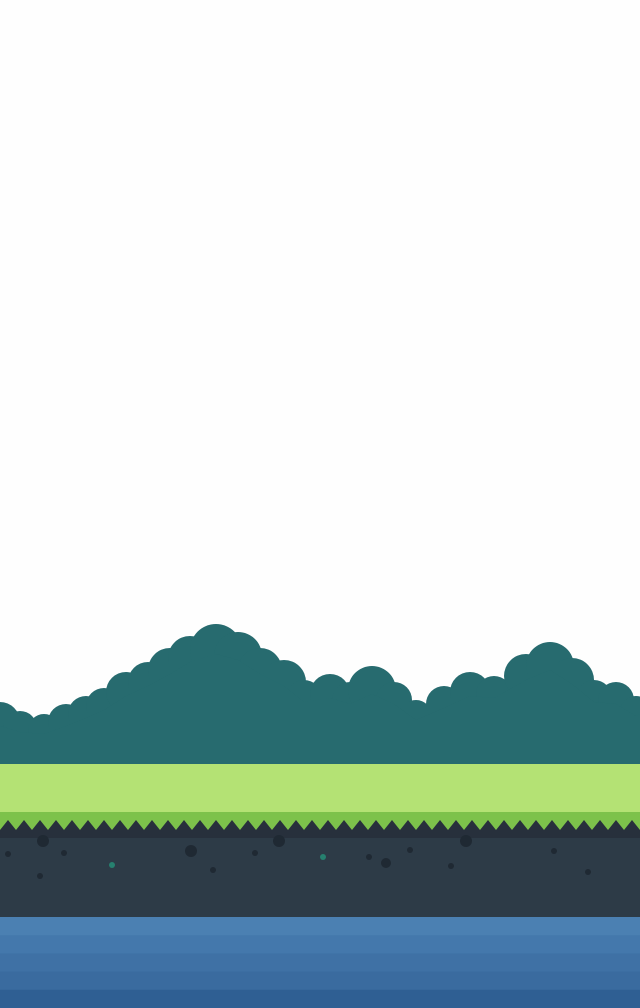  I want to click on soil-rocks, so click(298, 857).